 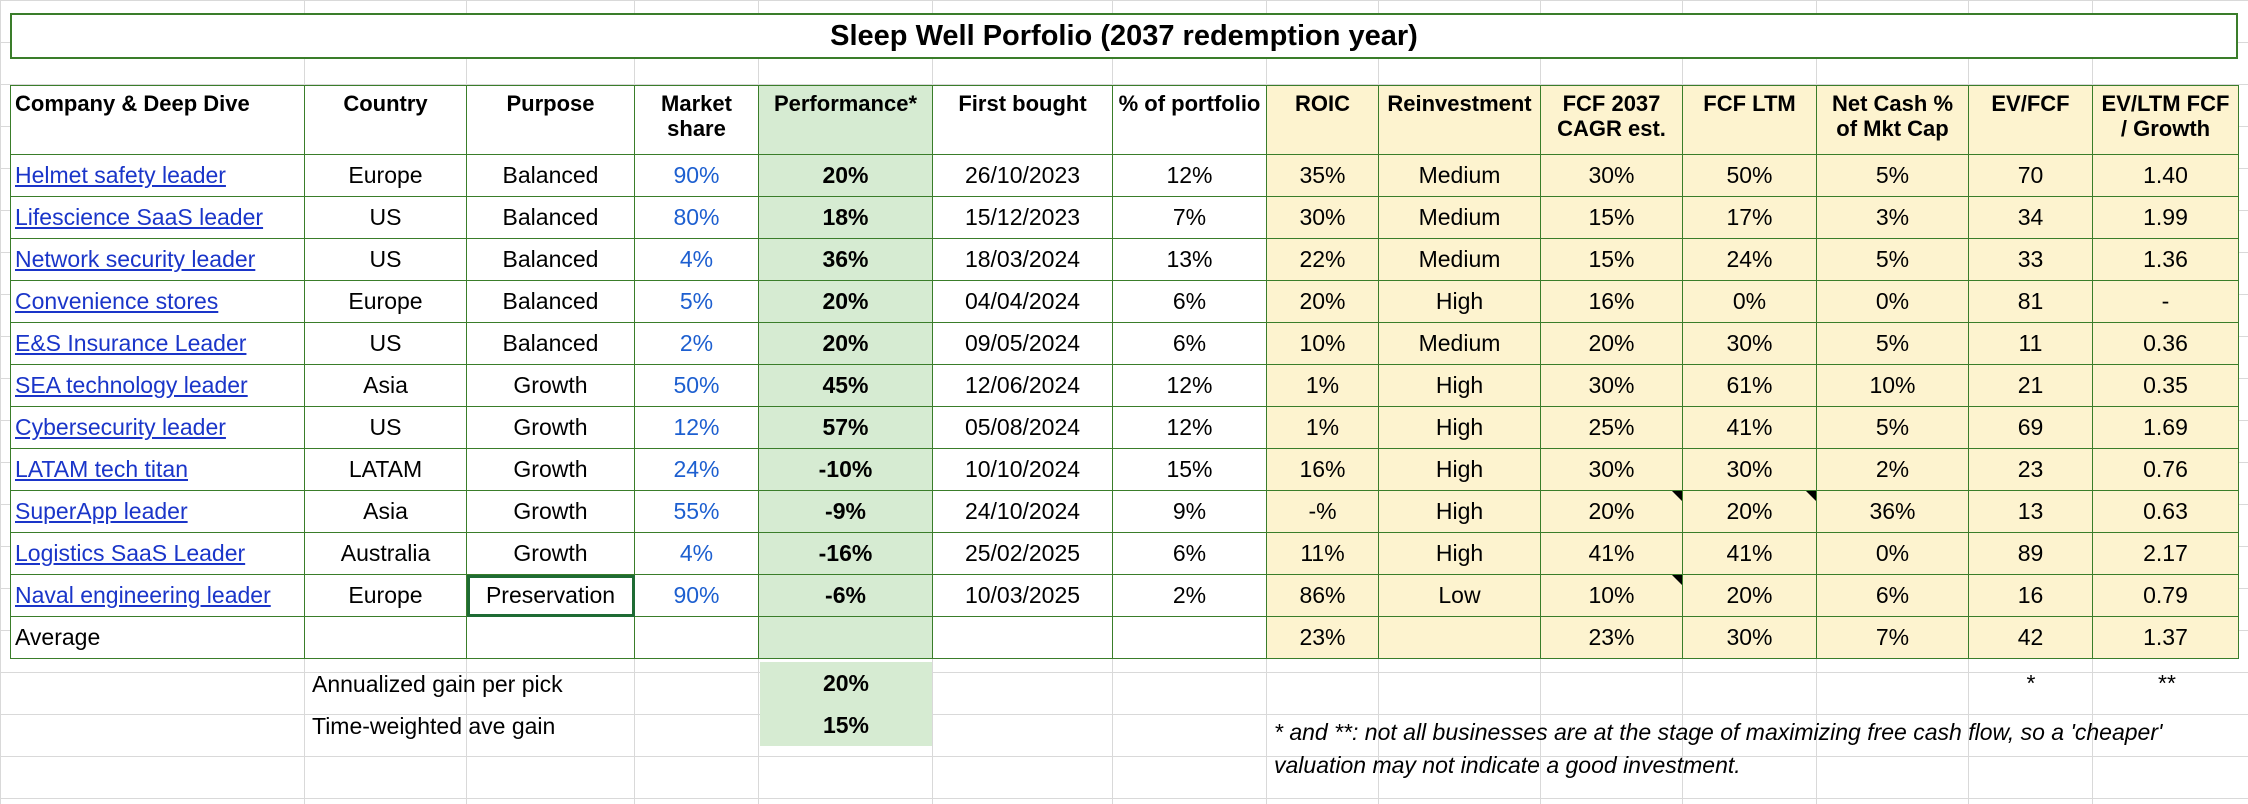 I want to click on company-deep-dive-link: Convenience stores, so click(x=117, y=301).